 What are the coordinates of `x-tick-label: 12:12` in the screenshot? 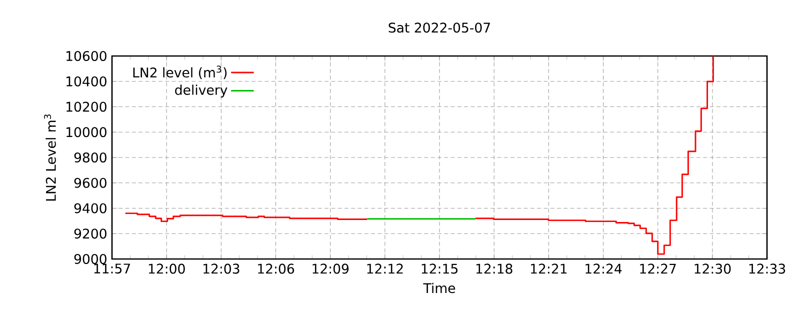 It's located at (385, 269).